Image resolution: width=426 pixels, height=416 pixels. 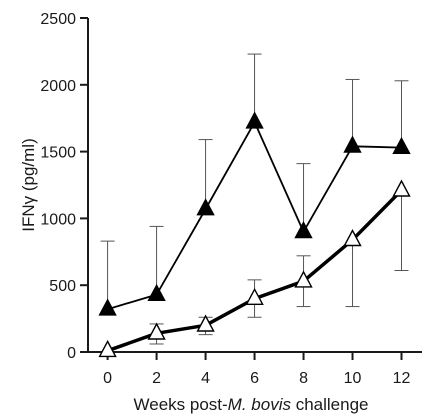 I want to click on x-axis-title-part-3: challenge, so click(x=330, y=404).